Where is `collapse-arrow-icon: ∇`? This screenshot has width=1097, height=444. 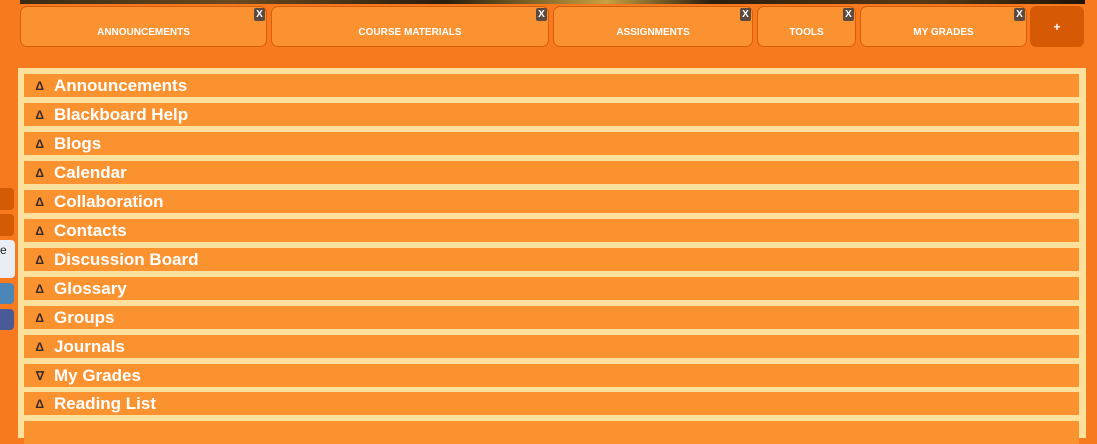
collapse-arrow-icon: ∇ is located at coordinates (39, 375).